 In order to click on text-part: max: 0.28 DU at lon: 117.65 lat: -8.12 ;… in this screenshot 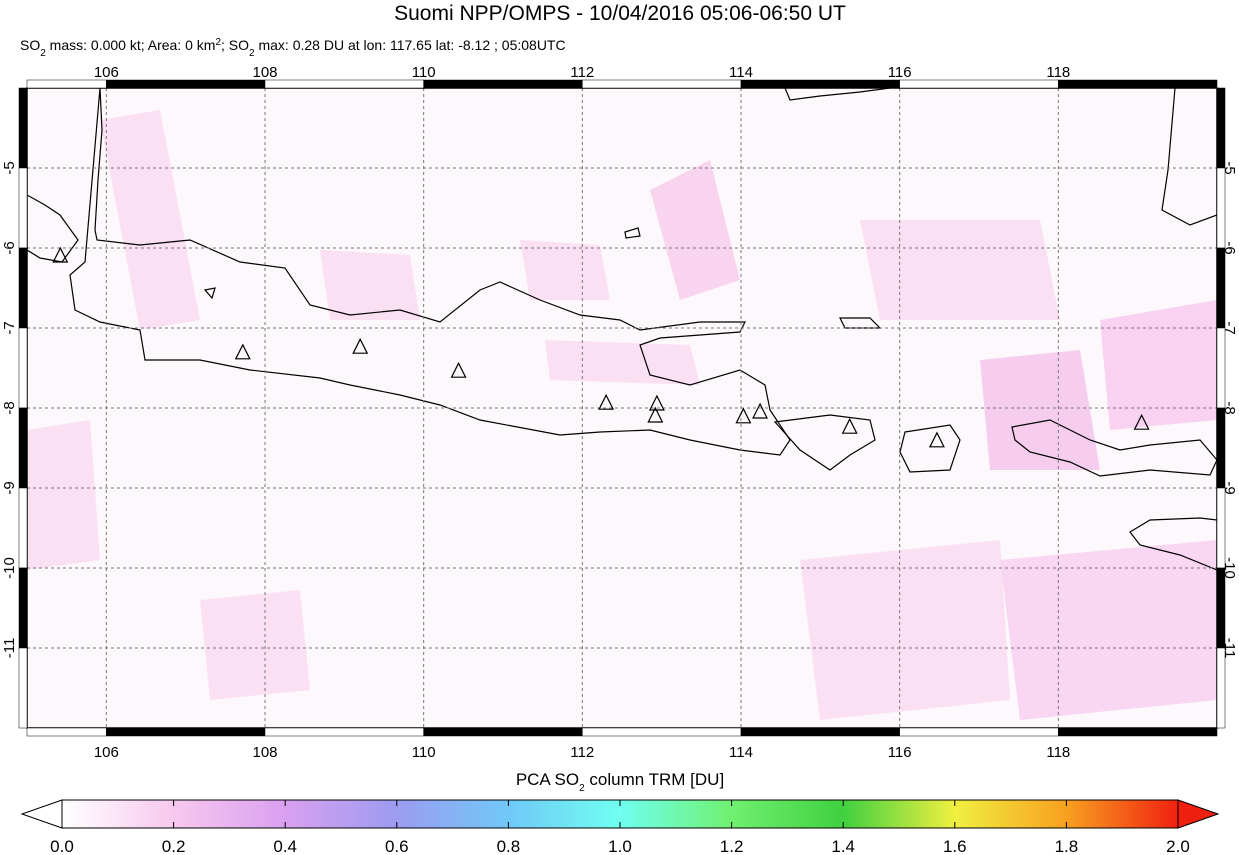, I will do `click(410, 45)`.